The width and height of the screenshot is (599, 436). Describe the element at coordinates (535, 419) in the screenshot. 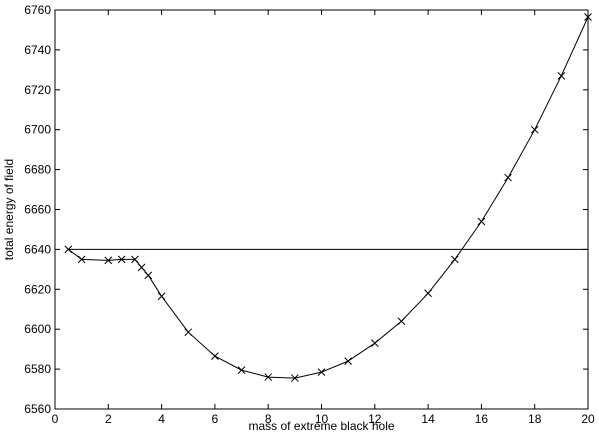

I see `x-tick-label: 18` at that location.